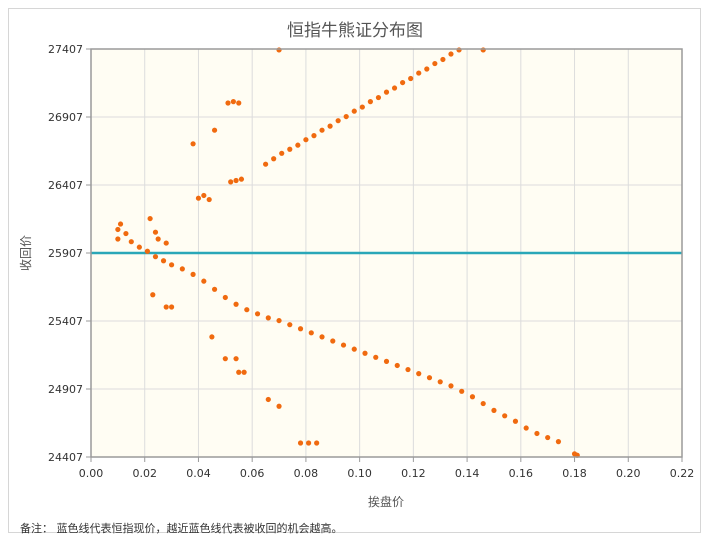 This screenshot has height=541, width=709. What do you see at coordinates (359, 473) in the screenshot?
I see `x-tick-label: 0.10` at bounding box center [359, 473].